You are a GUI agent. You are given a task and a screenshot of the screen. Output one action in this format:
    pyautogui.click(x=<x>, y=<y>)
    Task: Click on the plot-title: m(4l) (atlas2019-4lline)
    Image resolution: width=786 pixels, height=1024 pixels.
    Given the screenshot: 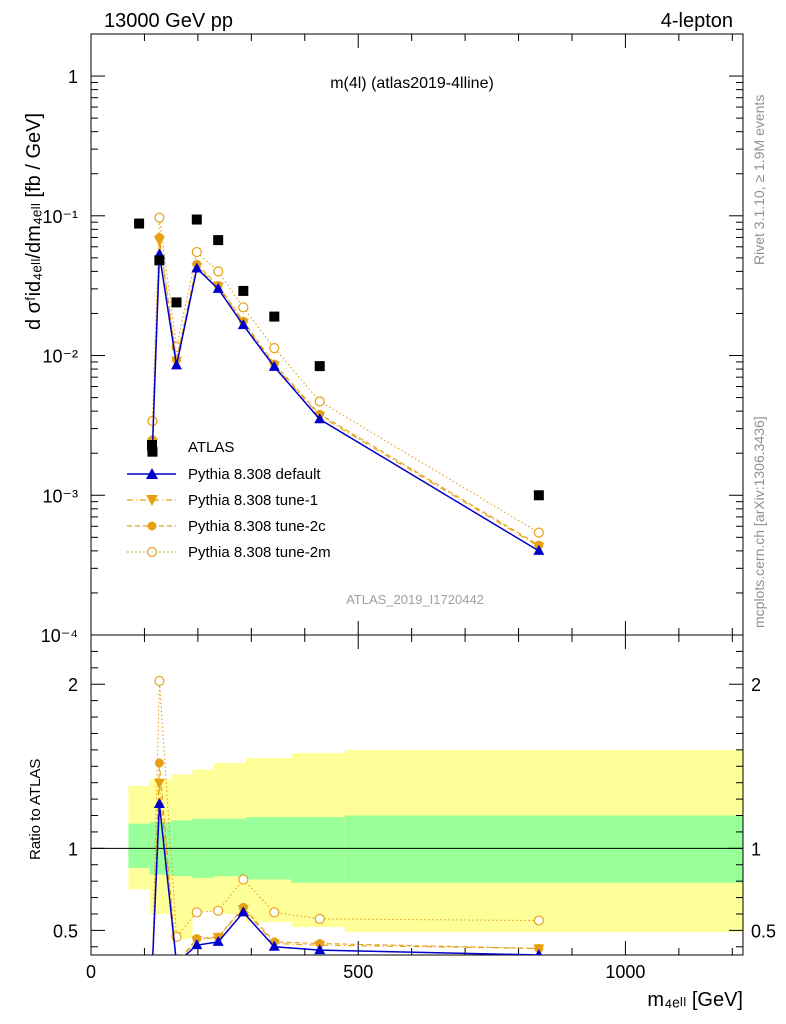 What is the action you would take?
    pyautogui.click(x=412, y=83)
    